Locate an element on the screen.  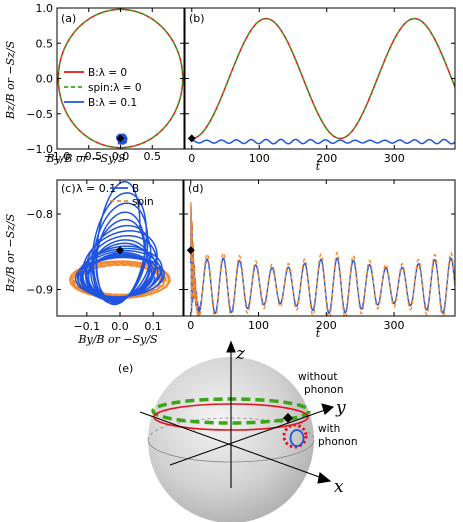
panel-c-legend: B spin is located at coordinates (132, 195).